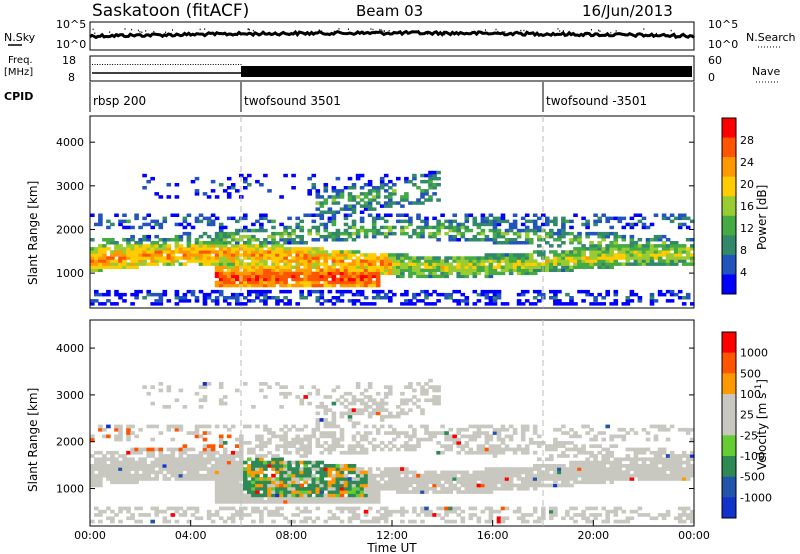 This screenshot has width=800, height=554. What do you see at coordinates (392, 535) in the screenshot?
I see `x-tick-3: 12:00` at bounding box center [392, 535].